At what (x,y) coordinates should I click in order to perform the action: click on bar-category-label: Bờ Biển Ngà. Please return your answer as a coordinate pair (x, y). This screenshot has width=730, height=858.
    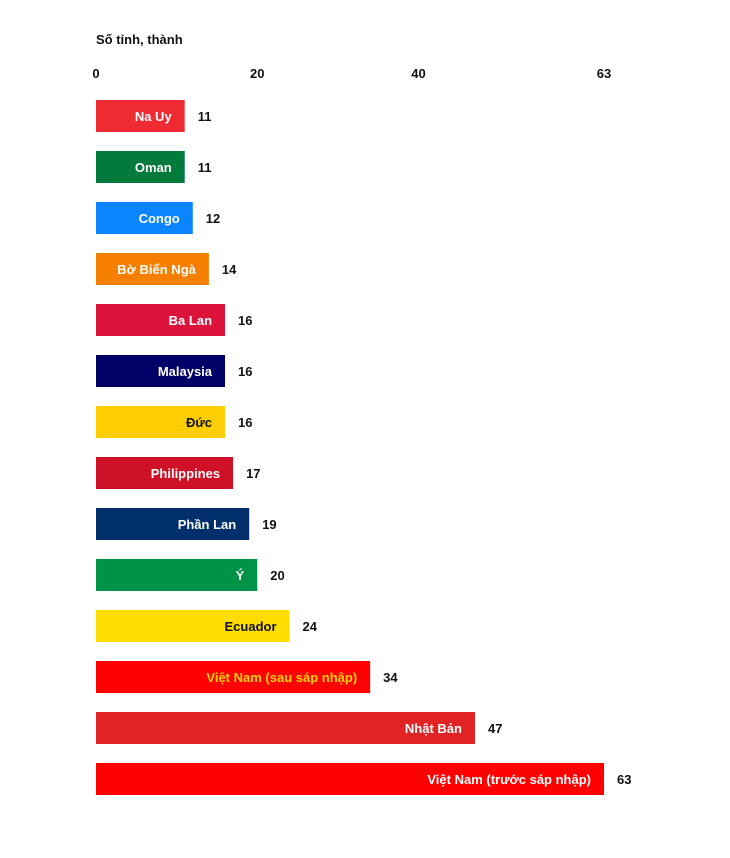
    Looking at the image, I should click on (156, 269).